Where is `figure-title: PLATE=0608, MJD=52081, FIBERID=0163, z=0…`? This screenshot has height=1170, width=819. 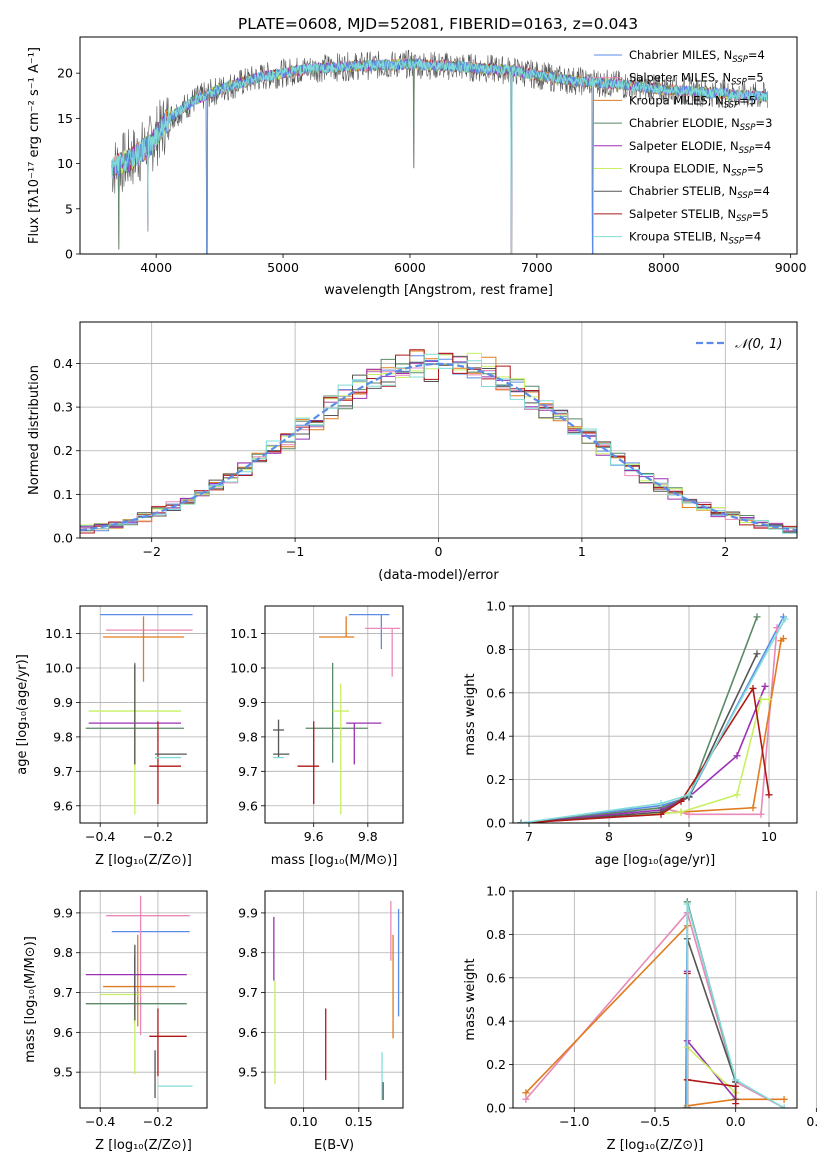 figure-title: PLATE=0608, MJD=52081, FIBERID=0163, z=0… is located at coordinates (438, 24).